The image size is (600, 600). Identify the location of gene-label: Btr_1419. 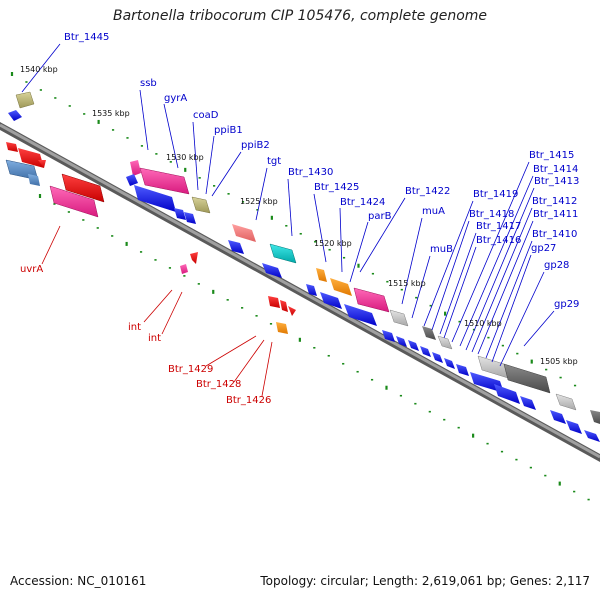
(495, 194).